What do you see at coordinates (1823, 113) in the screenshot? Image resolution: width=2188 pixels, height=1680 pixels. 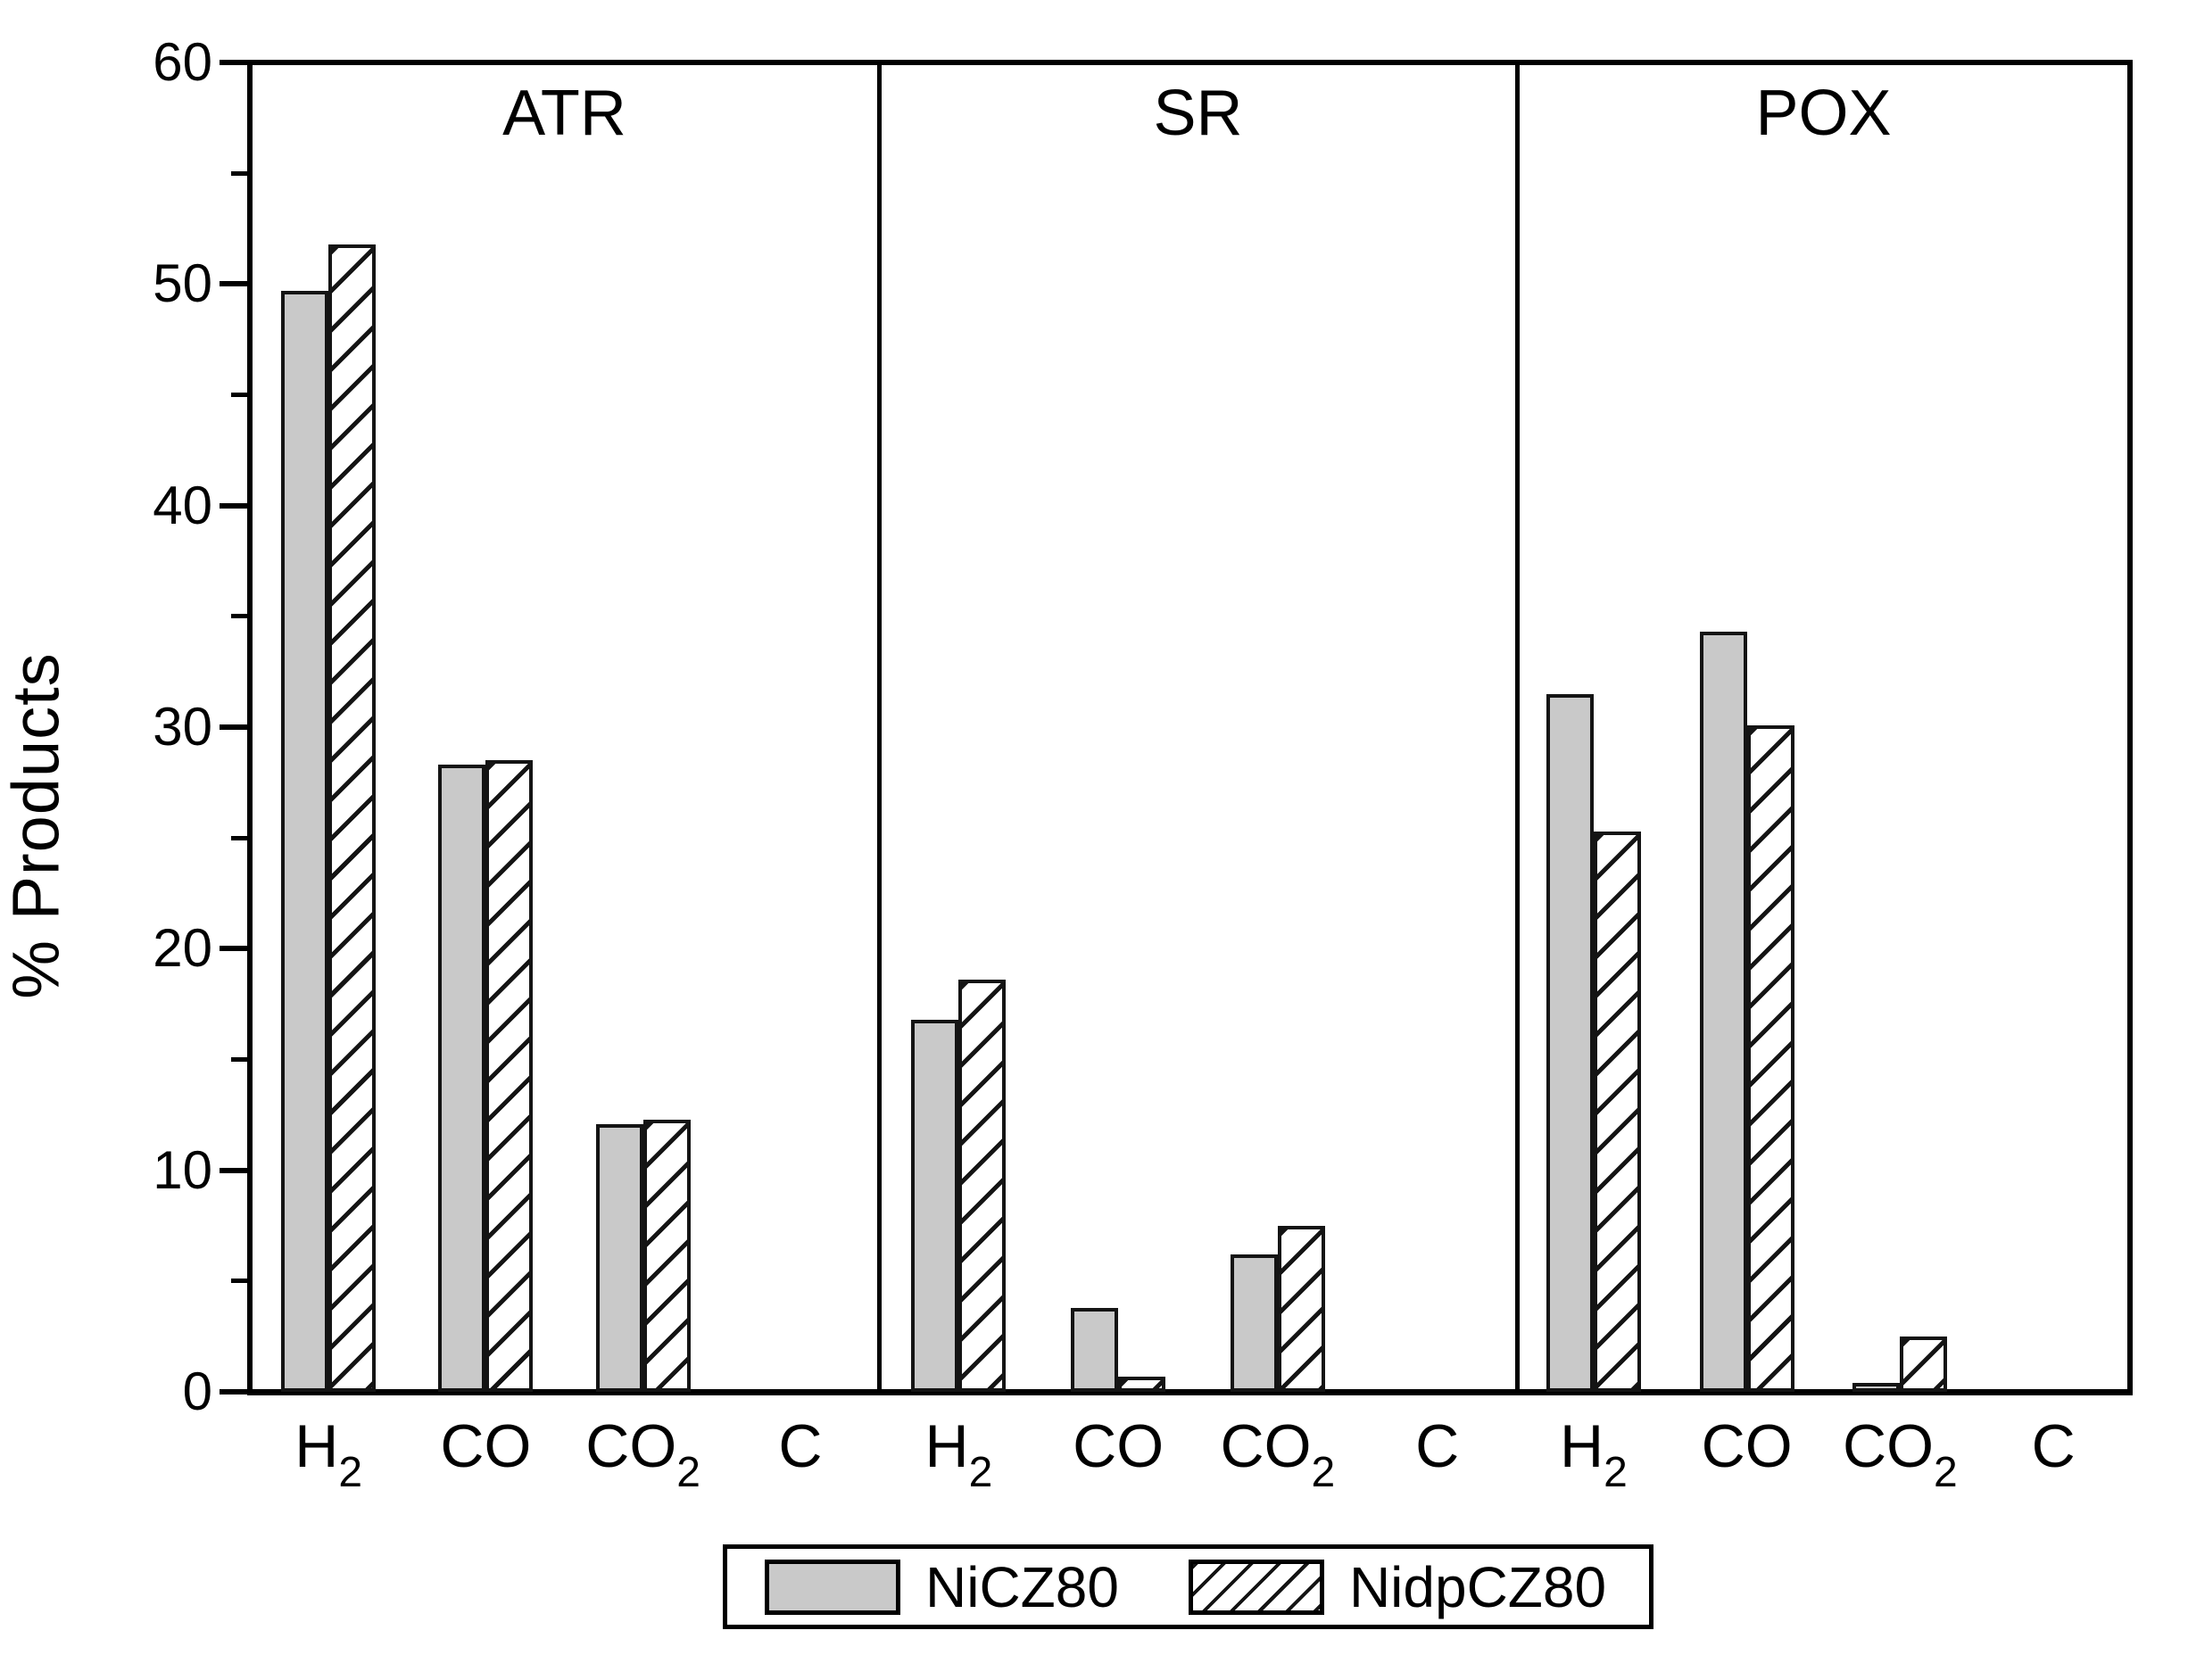 I see `panel-title-pox: POX` at bounding box center [1823, 113].